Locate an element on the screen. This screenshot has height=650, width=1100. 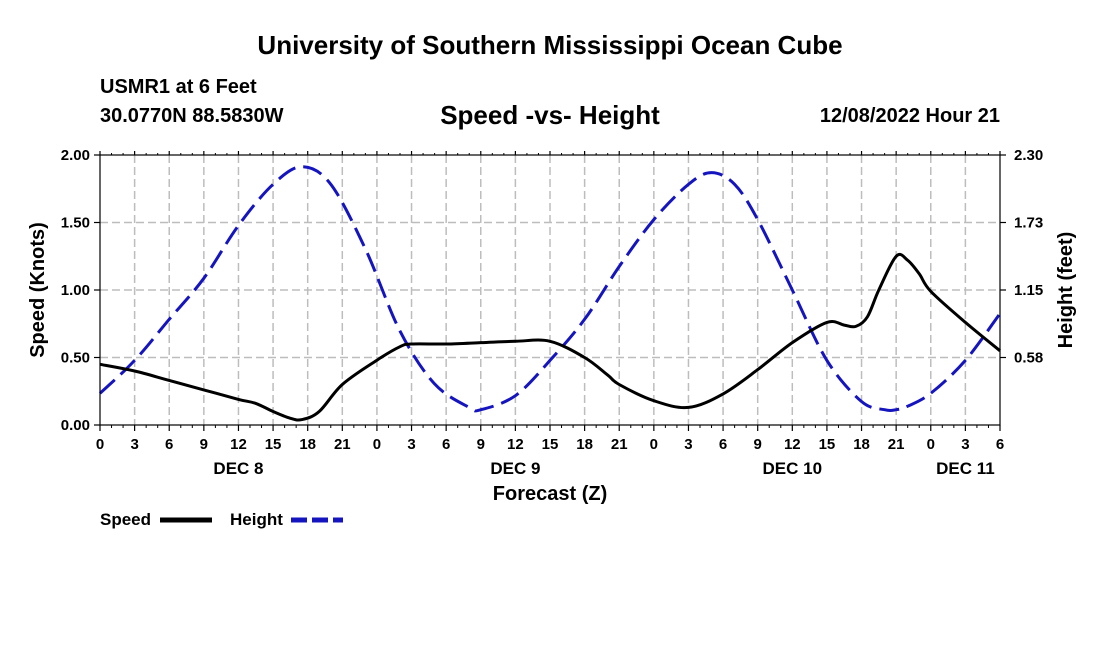
y-left-tick-label: 1.00 is located at coordinates (75, 290).